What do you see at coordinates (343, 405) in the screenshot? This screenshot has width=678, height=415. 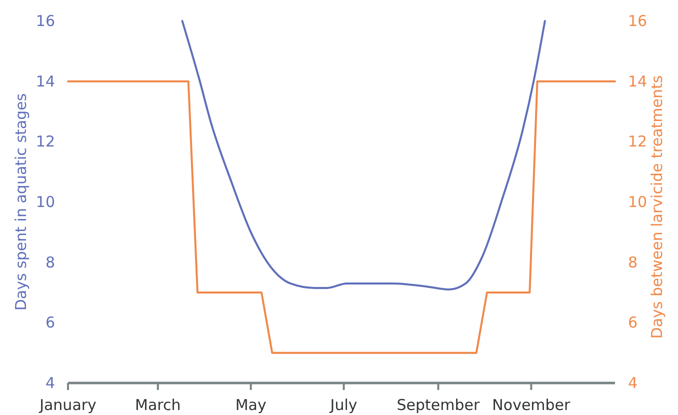 I see `x-tick-label: July` at bounding box center [343, 405].